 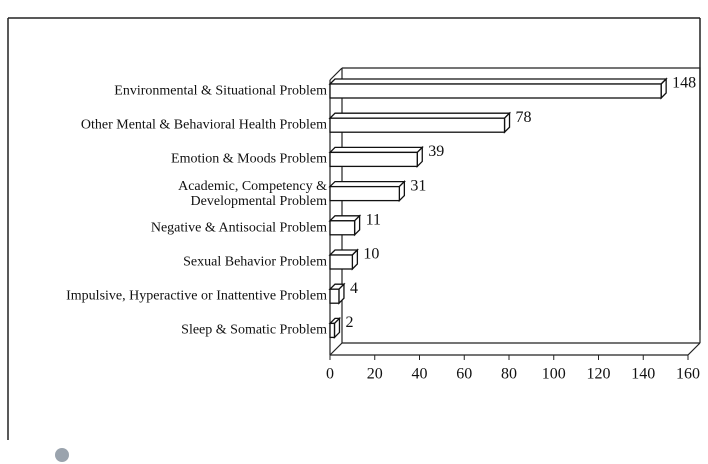 What do you see at coordinates (599, 374) in the screenshot?
I see `x-tick-label: 120` at bounding box center [599, 374].